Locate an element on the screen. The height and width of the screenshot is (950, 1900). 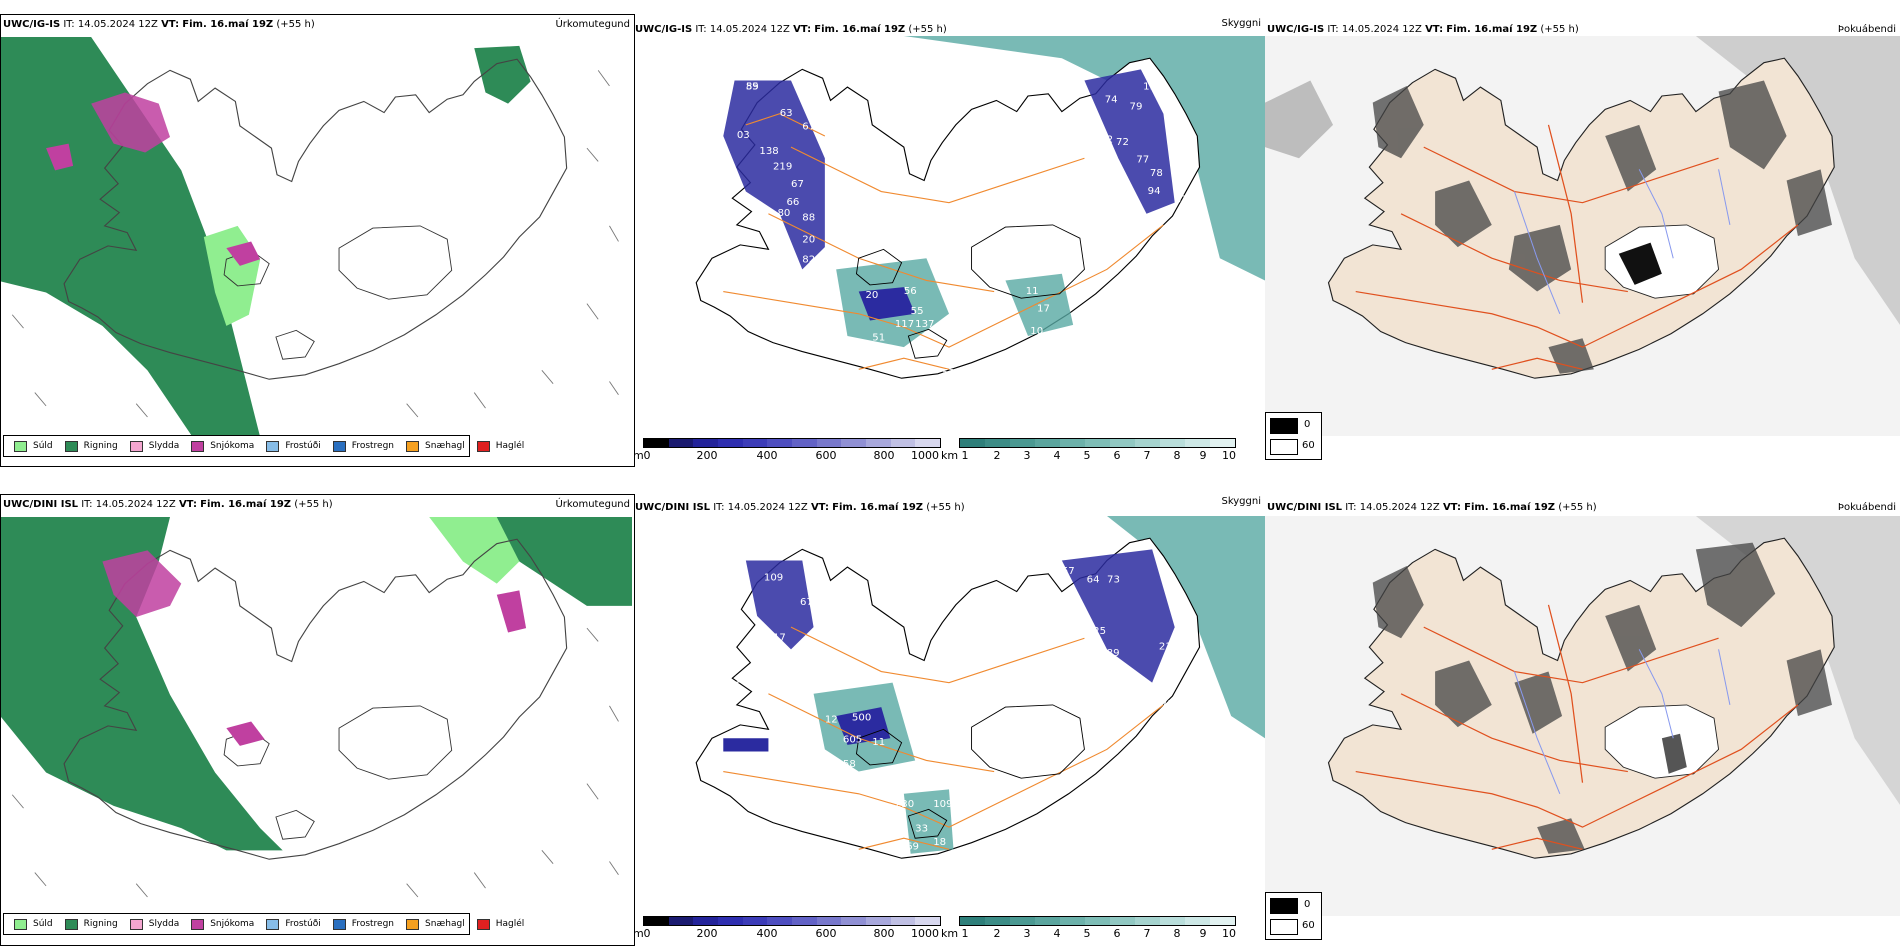
cloud-base-label: 78 is located at coordinates (1156, 173).